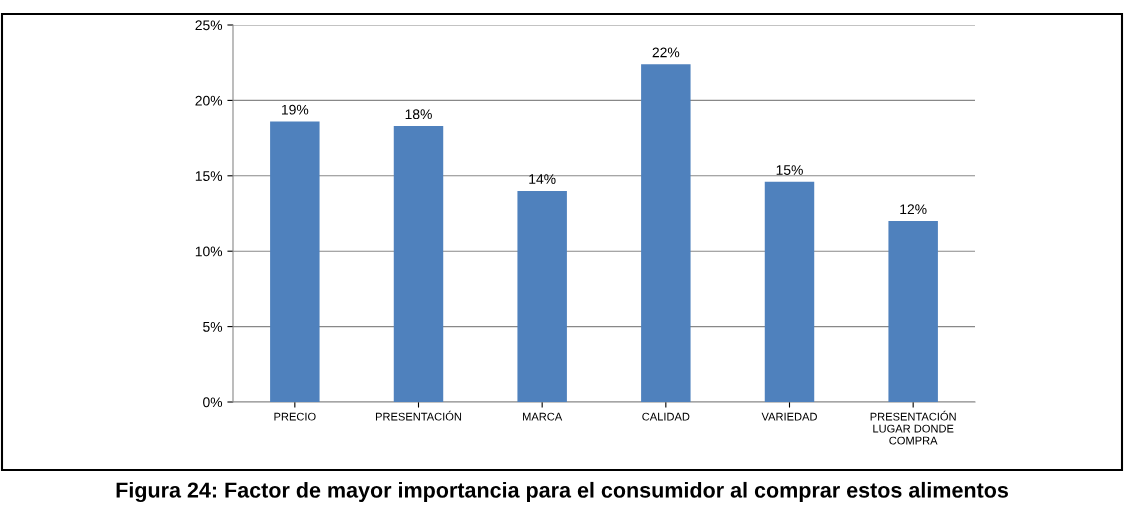 This screenshot has width=1124, height=509. Describe the element at coordinates (418, 114) in the screenshot. I see `data-label: 18%` at that location.